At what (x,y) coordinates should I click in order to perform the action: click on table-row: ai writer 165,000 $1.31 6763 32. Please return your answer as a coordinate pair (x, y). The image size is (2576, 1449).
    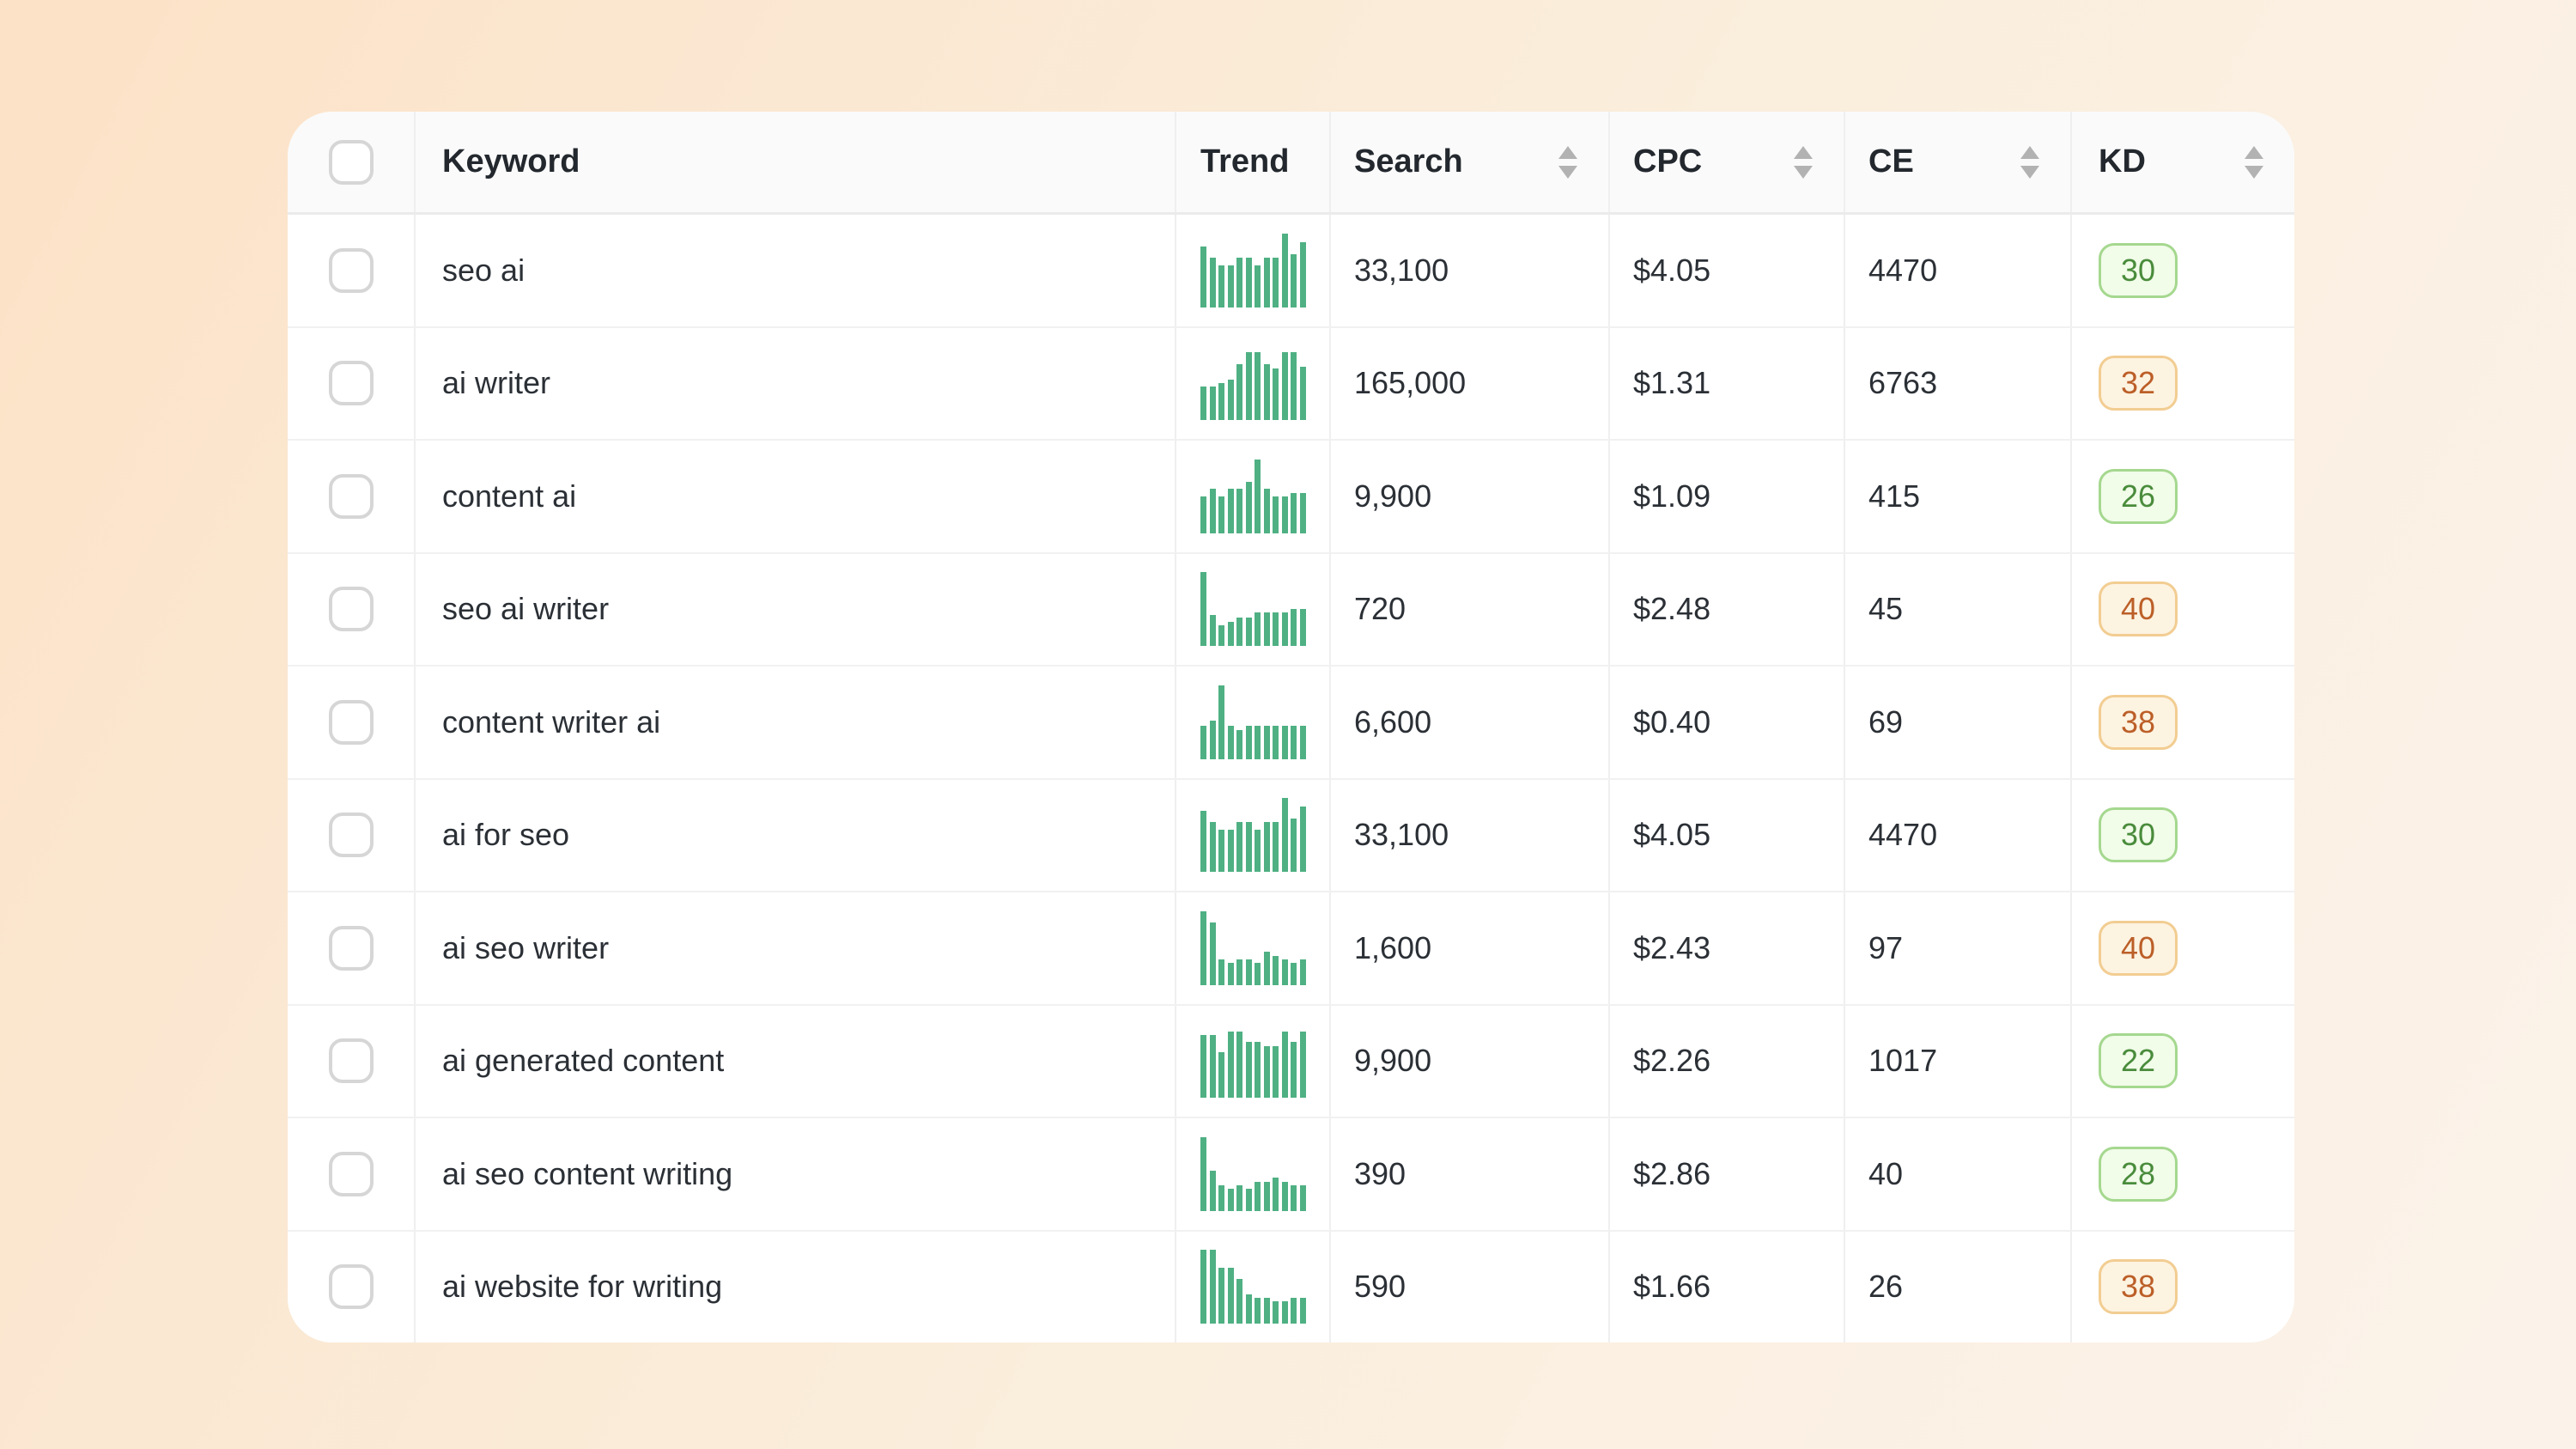
    Looking at the image, I should click on (1291, 384).